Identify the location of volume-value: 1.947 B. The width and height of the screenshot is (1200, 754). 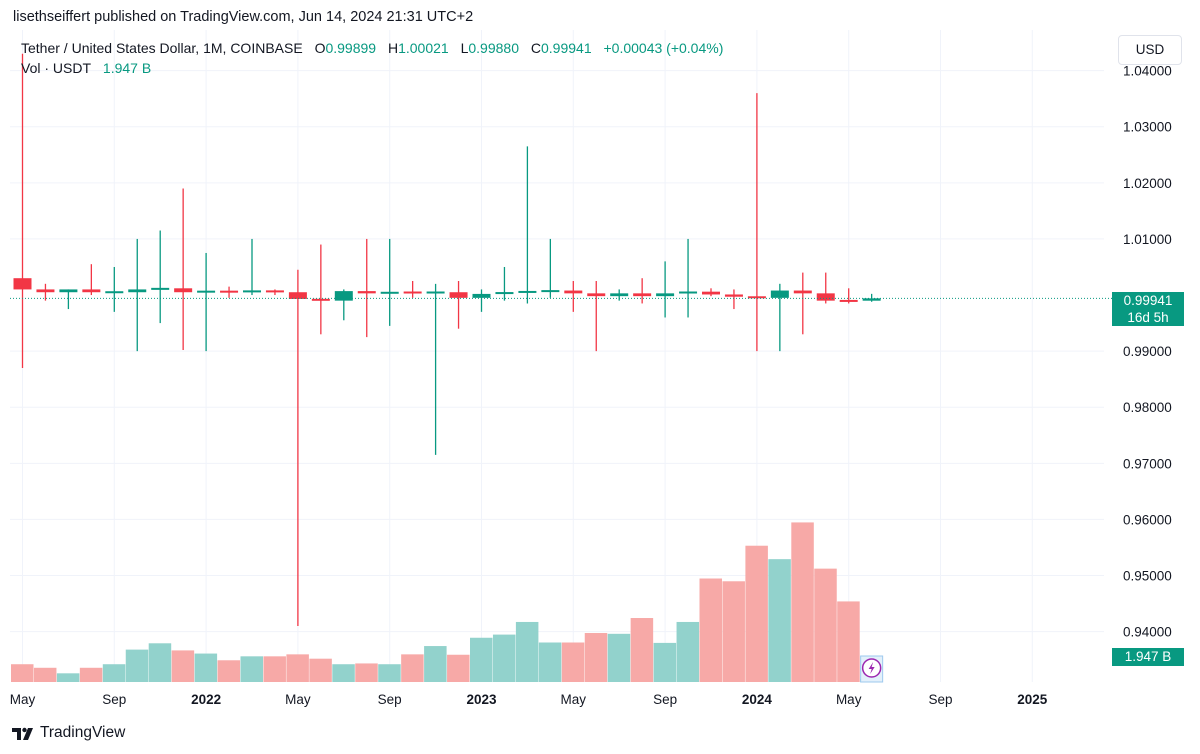
(127, 68).